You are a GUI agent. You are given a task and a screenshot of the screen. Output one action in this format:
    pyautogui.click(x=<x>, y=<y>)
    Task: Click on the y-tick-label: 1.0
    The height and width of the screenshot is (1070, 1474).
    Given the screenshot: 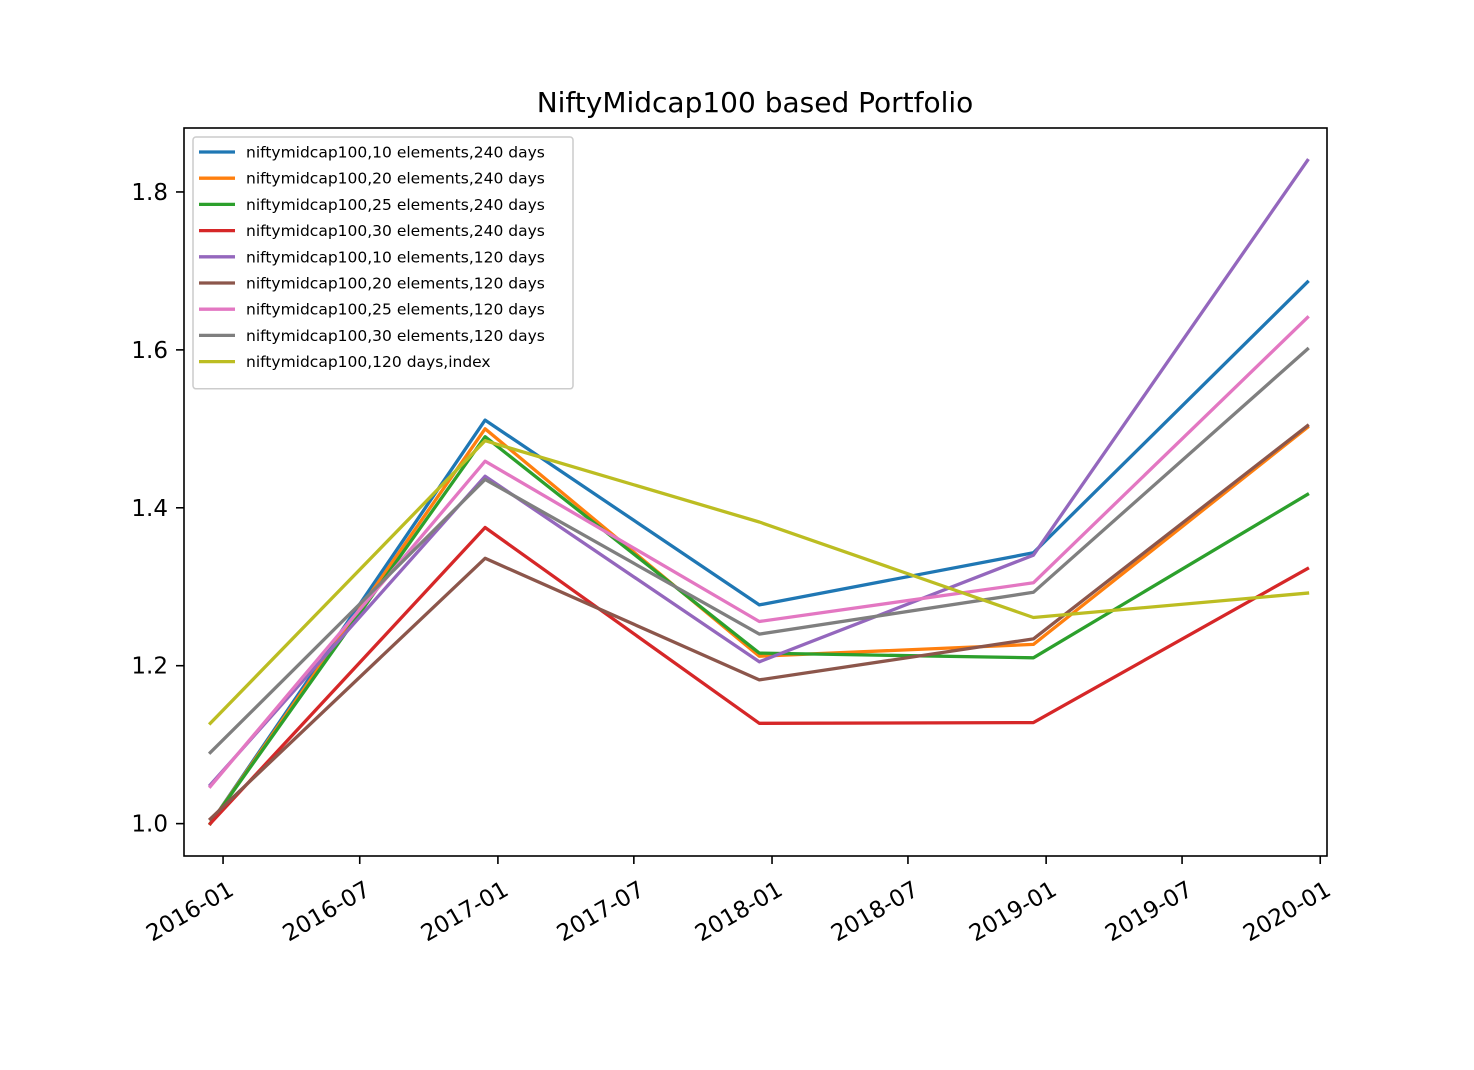 What is the action you would take?
    pyautogui.click(x=149, y=825)
    